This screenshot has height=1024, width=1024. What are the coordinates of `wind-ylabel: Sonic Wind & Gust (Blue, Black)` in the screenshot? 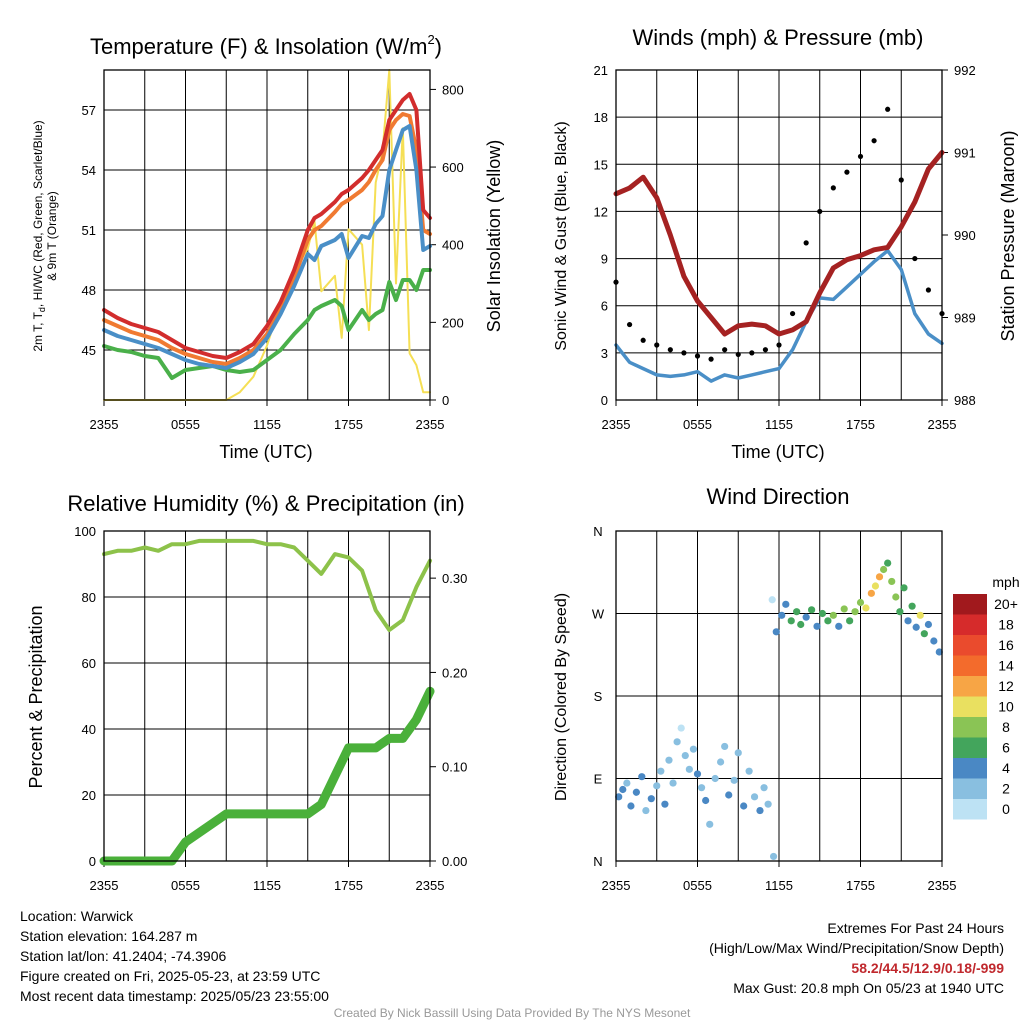 It's located at (561, 235).